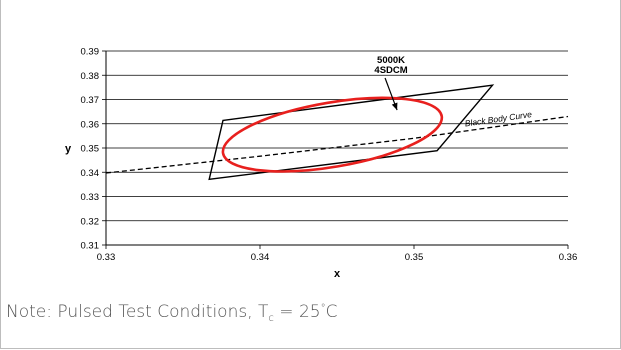 The width and height of the screenshot is (621, 350). What do you see at coordinates (332, 134) in the screenshot?
I see `macadam-ellipse` at bounding box center [332, 134].